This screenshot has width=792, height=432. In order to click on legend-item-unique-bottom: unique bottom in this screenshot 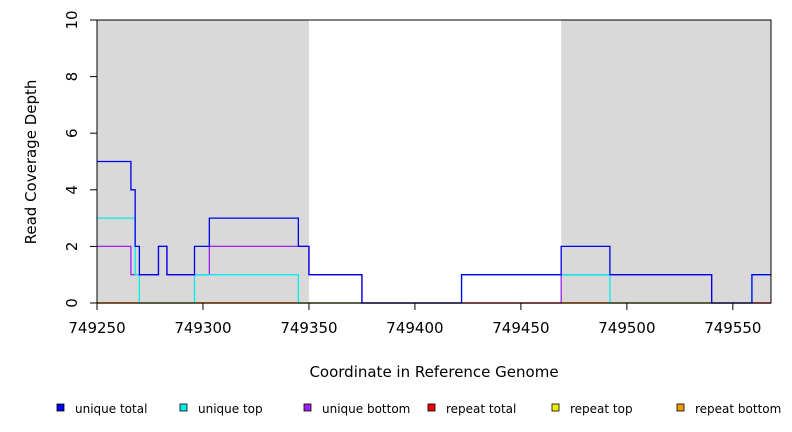, I will do `click(356, 409)`.